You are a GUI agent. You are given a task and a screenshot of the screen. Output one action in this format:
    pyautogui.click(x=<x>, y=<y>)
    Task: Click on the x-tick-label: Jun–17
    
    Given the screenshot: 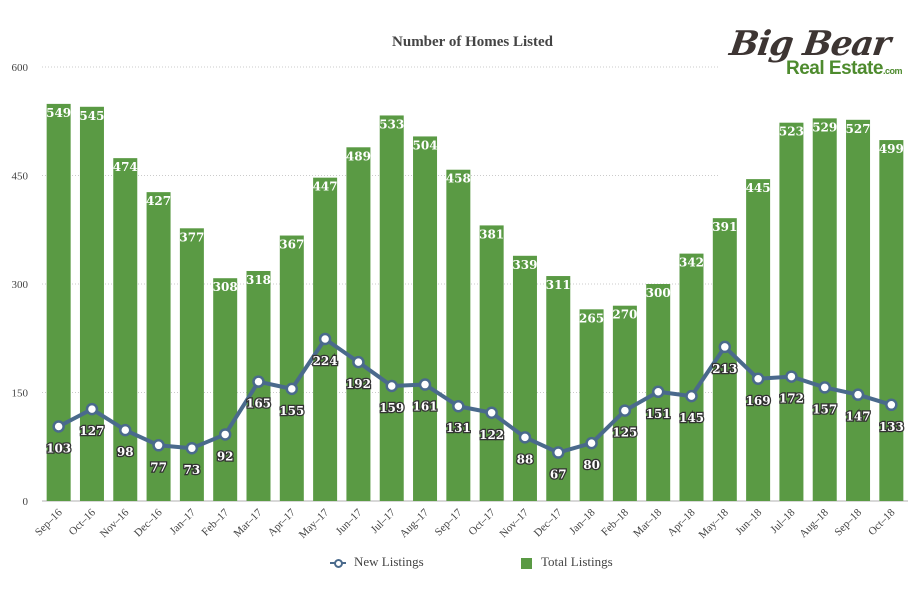 What is the action you would take?
    pyautogui.click(x=349, y=521)
    